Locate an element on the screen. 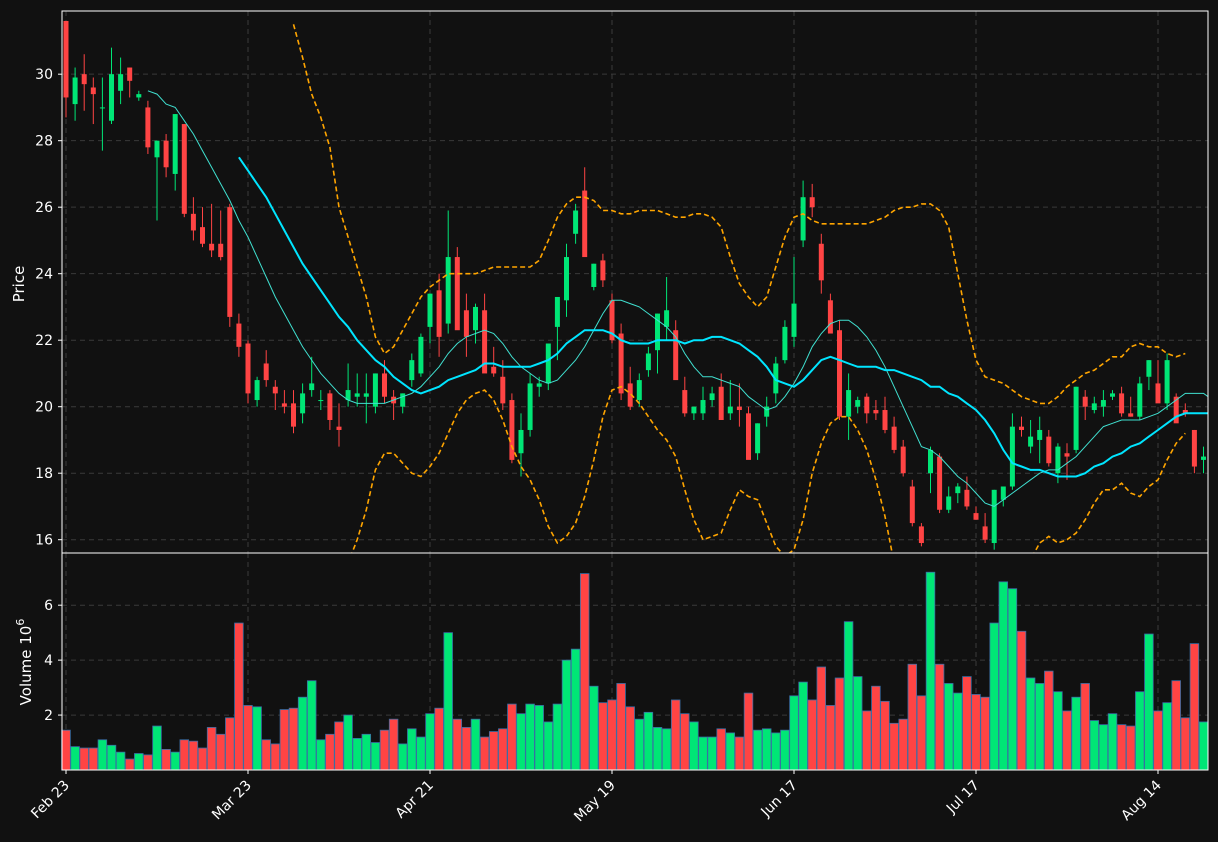  volume-y-ticks: 2 4 6 is located at coordinates (53, 661).